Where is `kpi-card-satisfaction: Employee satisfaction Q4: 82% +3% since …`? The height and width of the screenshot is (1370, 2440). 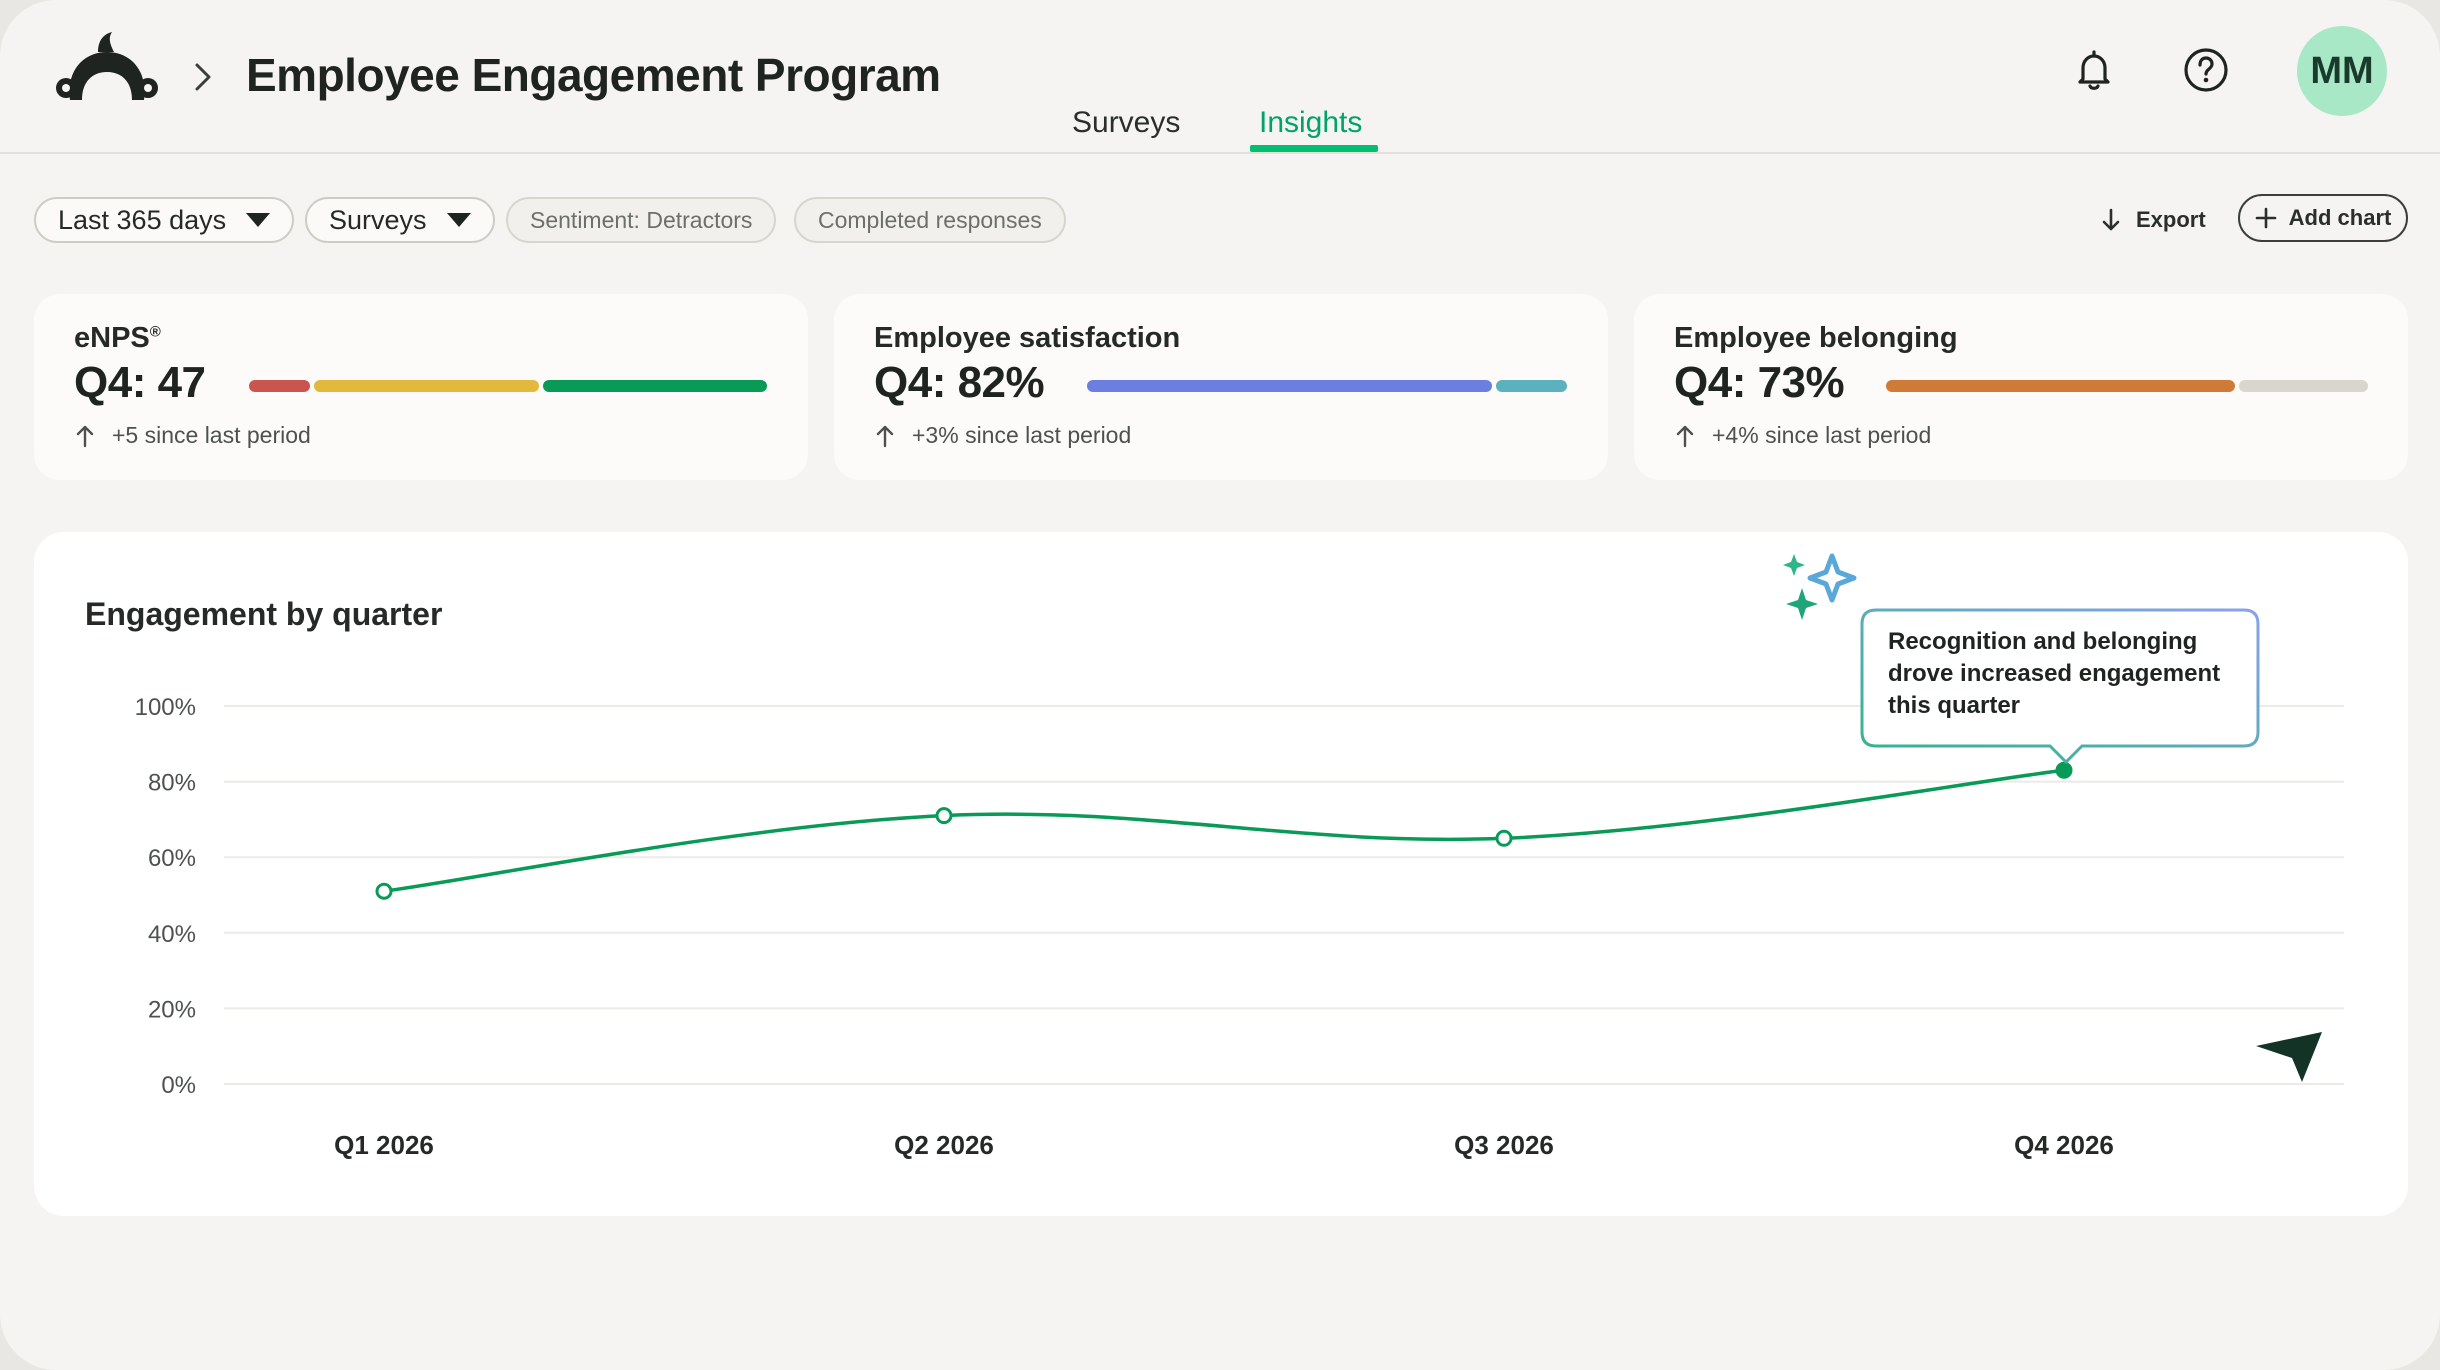
kpi-card-satisfaction: Employee satisfaction Q4: 82% +3% since … is located at coordinates (1221, 387).